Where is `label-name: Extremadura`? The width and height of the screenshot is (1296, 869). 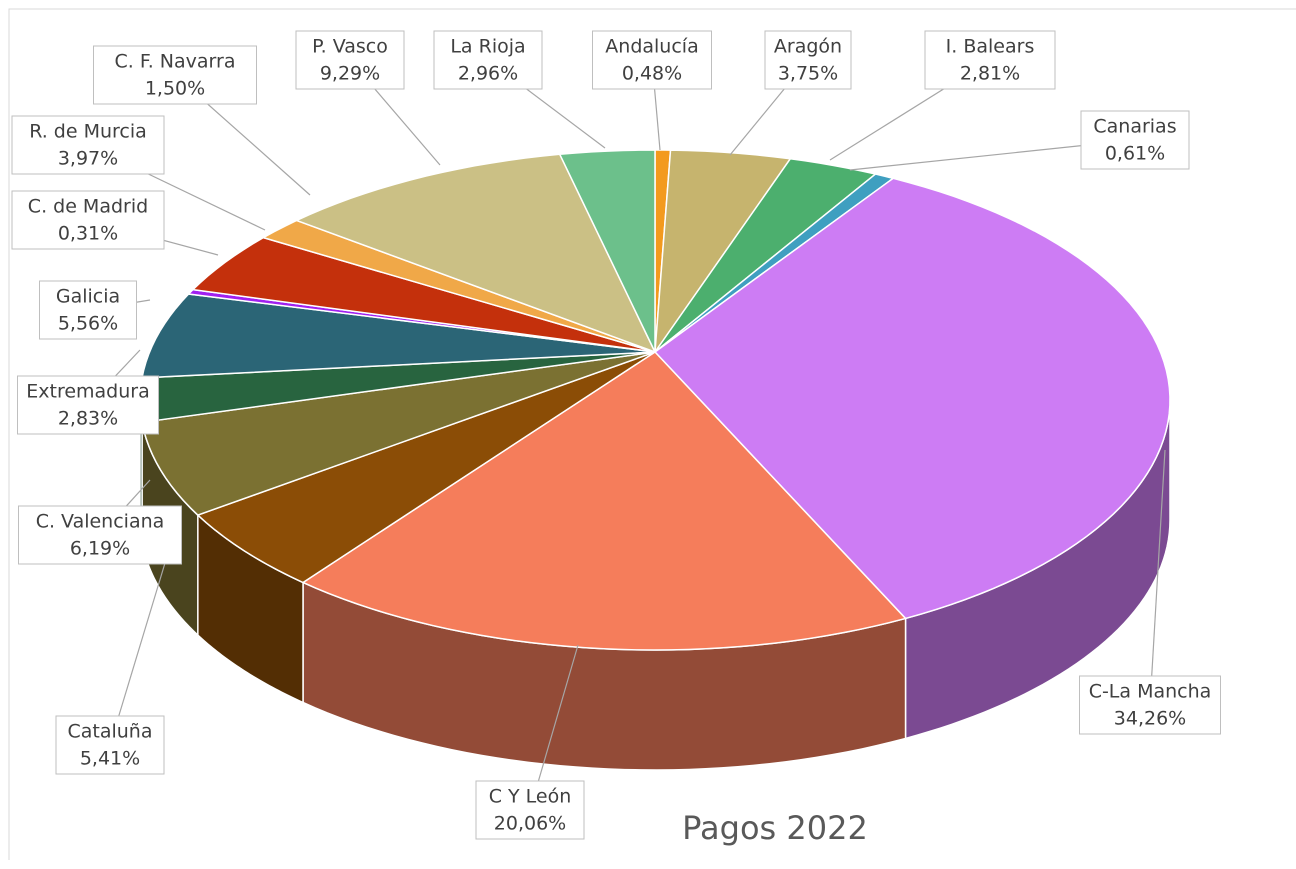 label-name: Extremadura is located at coordinates (88, 392).